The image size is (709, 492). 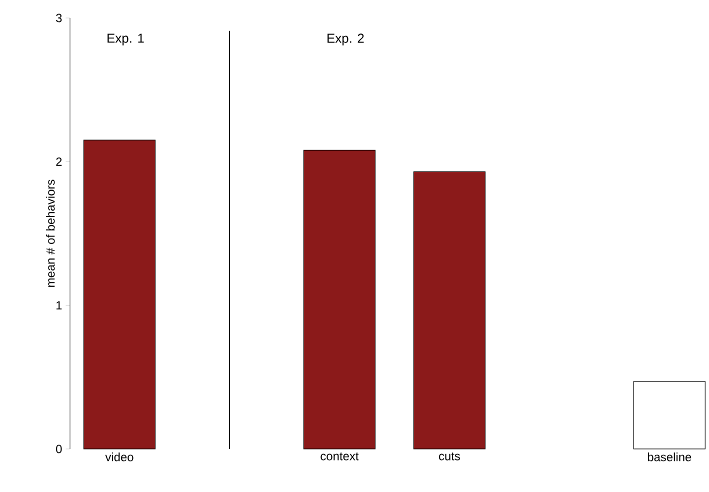 What do you see at coordinates (59, 449) in the screenshot?
I see `y-tick-label: 0` at bounding box center [59, 449].